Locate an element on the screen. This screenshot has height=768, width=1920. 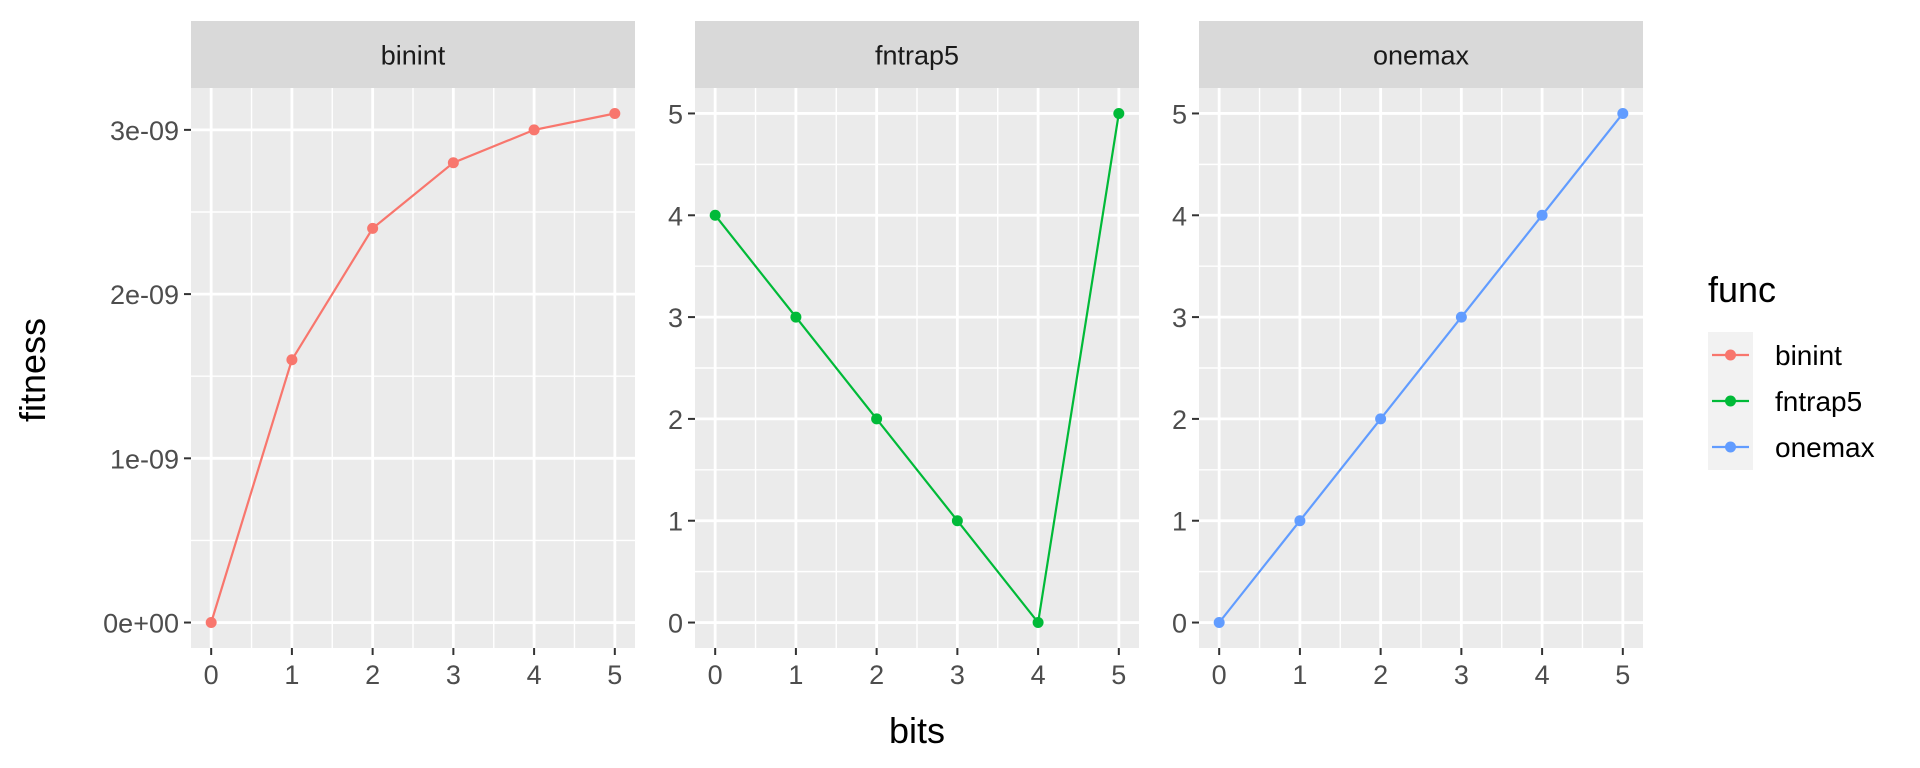
legend-label: binint is located at coordinates (1808, 355).